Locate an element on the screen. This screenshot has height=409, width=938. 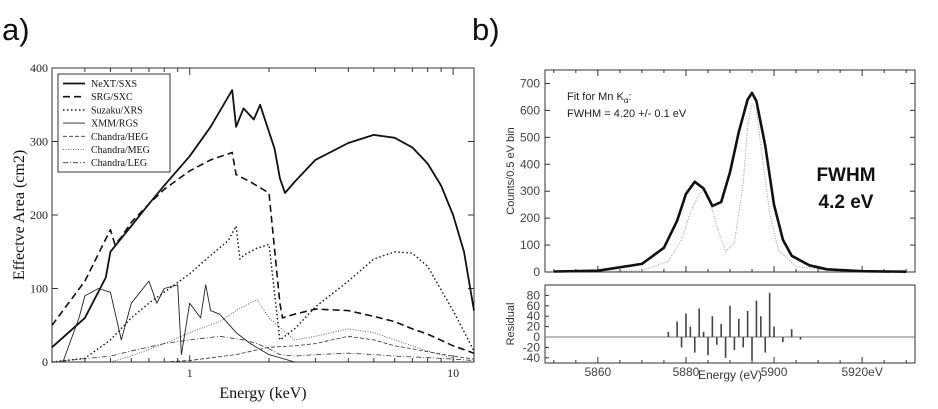
fwhm-callout-value: 4.2 eV is located at coordinates (846, 202).